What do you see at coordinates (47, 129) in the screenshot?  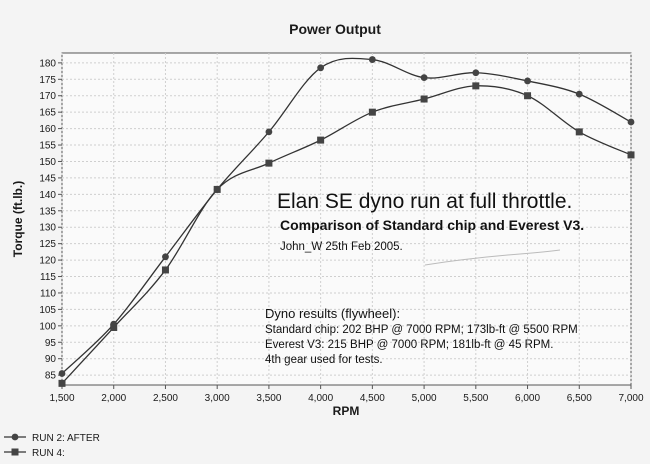 I see `y-tick-label: 160` at bounding box center [47, 129].